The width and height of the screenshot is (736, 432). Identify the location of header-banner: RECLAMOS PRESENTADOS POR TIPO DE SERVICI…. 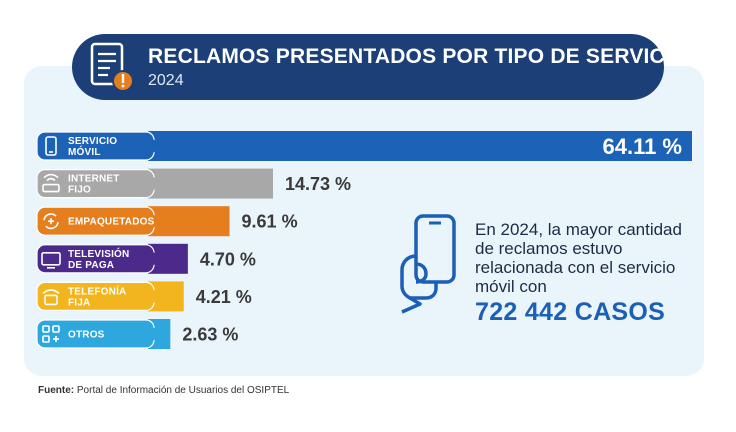
(379, 67).